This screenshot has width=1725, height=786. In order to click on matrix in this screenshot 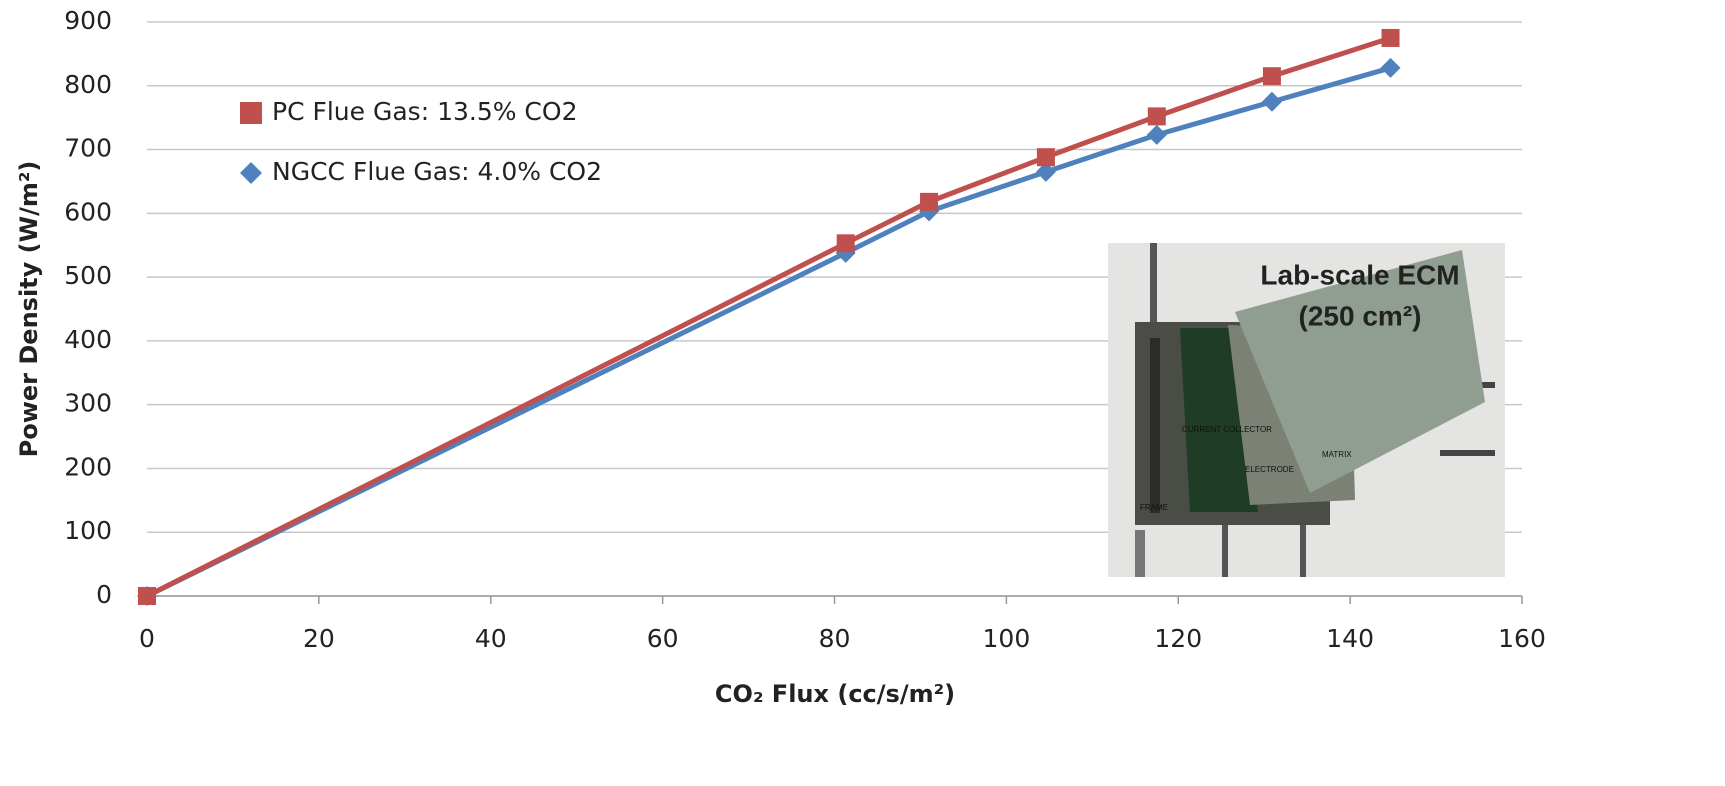, I will do `click(1360, 371)`.